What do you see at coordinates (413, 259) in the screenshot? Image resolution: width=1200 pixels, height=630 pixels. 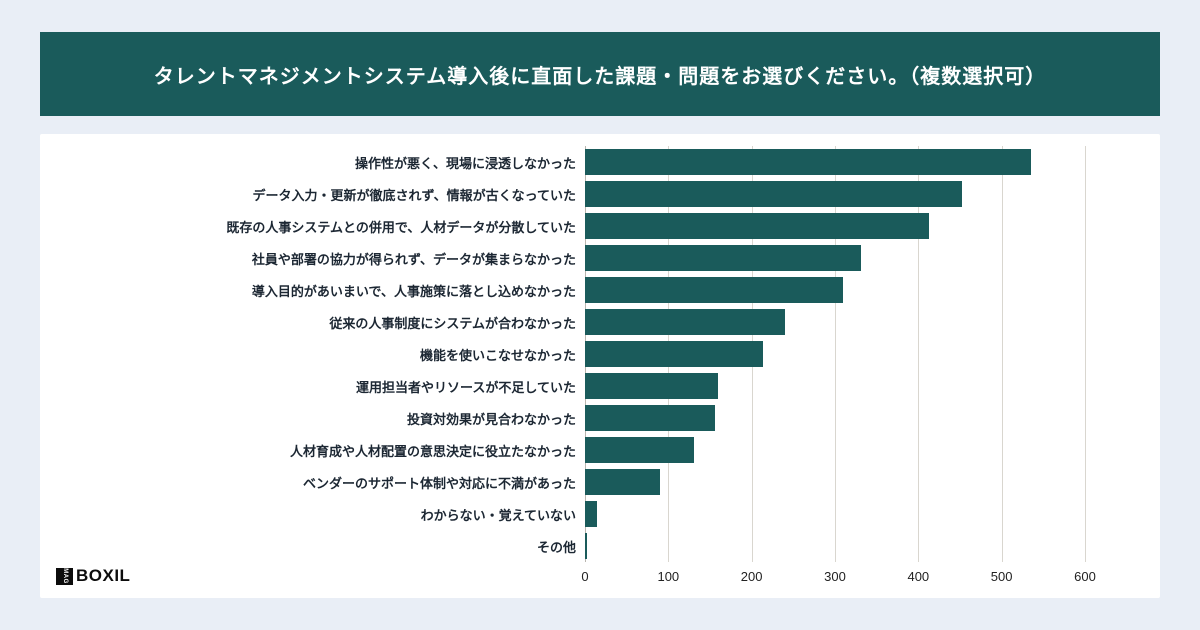 I see `category-label: 社員や部署の協力が得られず、データが集まらなかった` at bounding box center [413, 259].